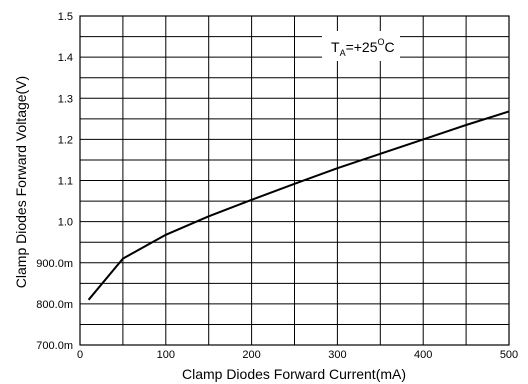 This screenshot has height=384, width=528. I want to click on x-tick-label-3: 300, so click(337, 355).